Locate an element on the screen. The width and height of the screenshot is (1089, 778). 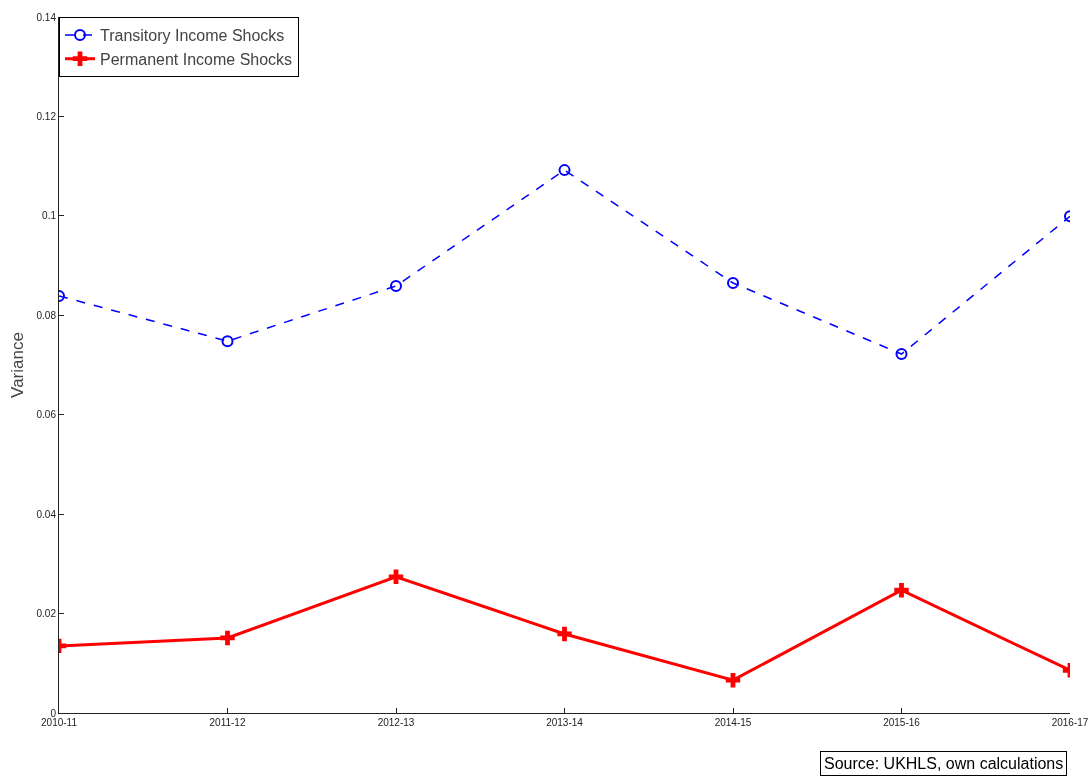
x-tick-label: 2012-13 is located at coordinates (396, 722).